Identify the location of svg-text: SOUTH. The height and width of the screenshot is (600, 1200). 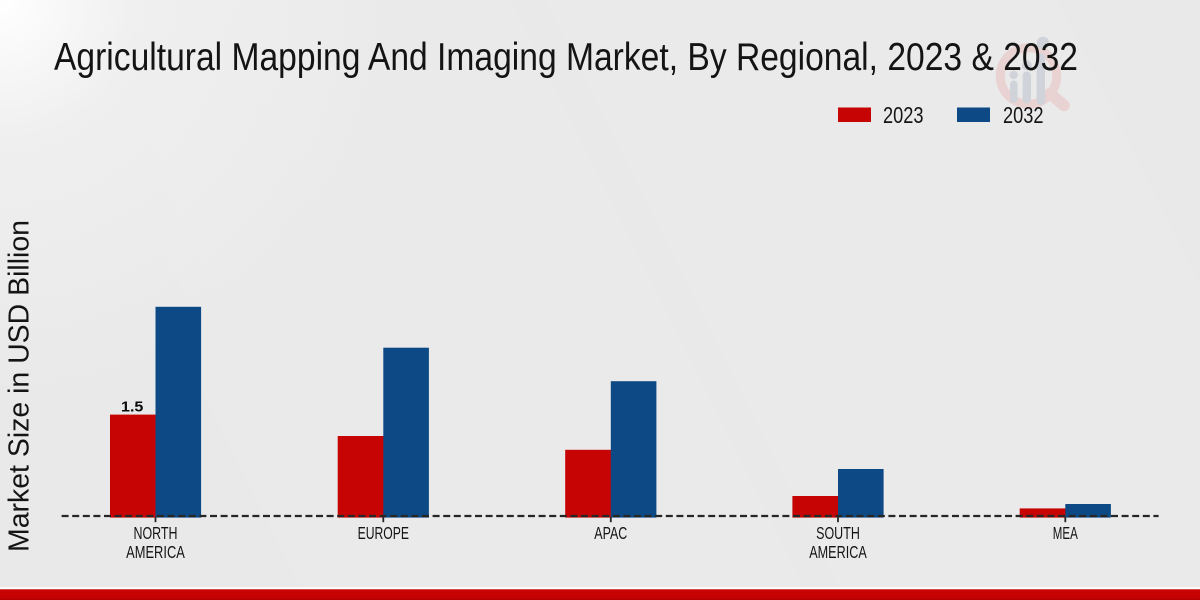
(838, 533).